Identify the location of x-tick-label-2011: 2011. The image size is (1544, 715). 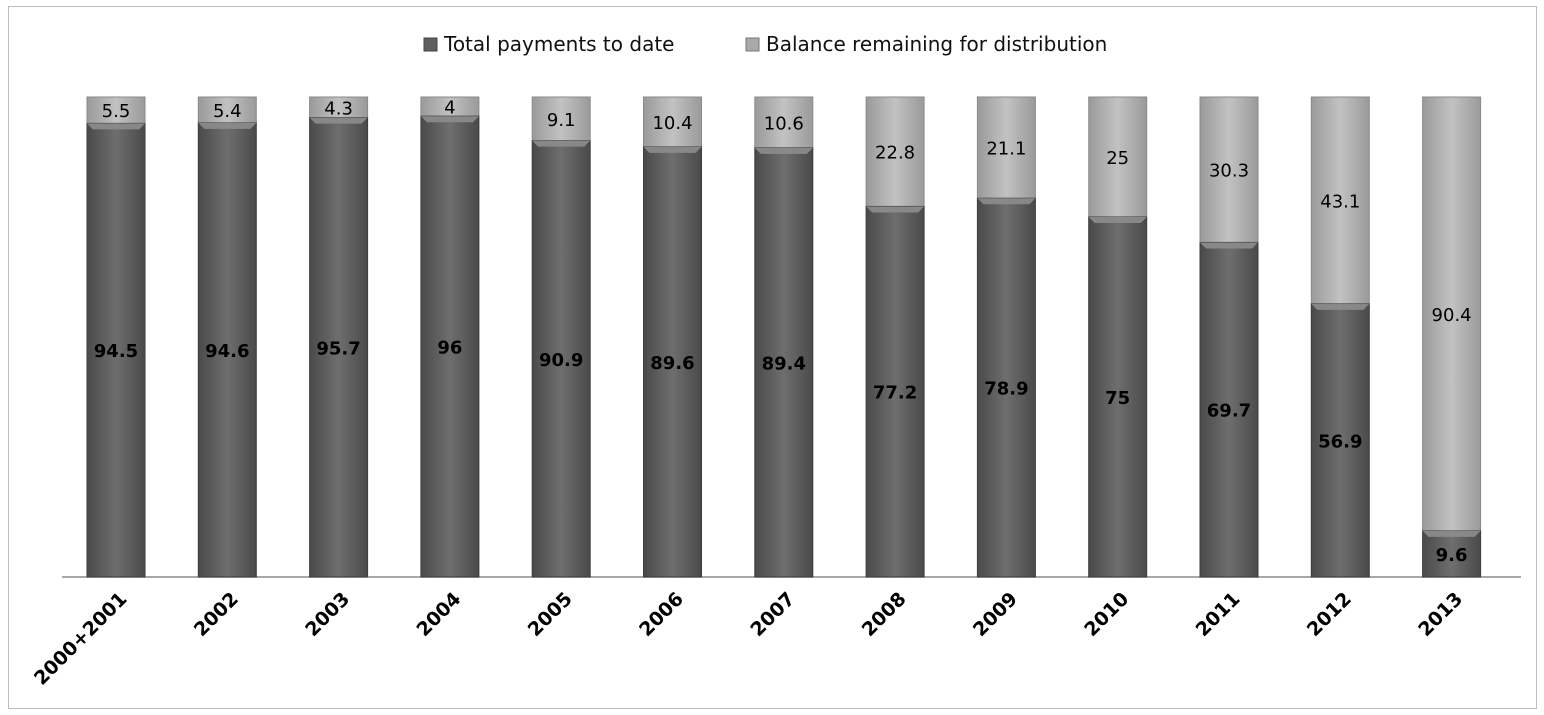
(1218, 614).